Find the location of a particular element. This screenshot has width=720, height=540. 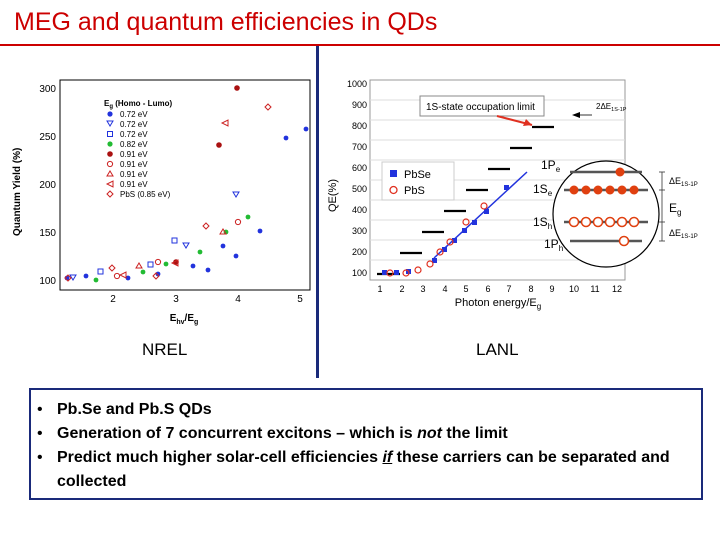

right-xticks: 1 2 3 4 5 6 7 8 9 10 11 12 is located at coordinates (499, 289).